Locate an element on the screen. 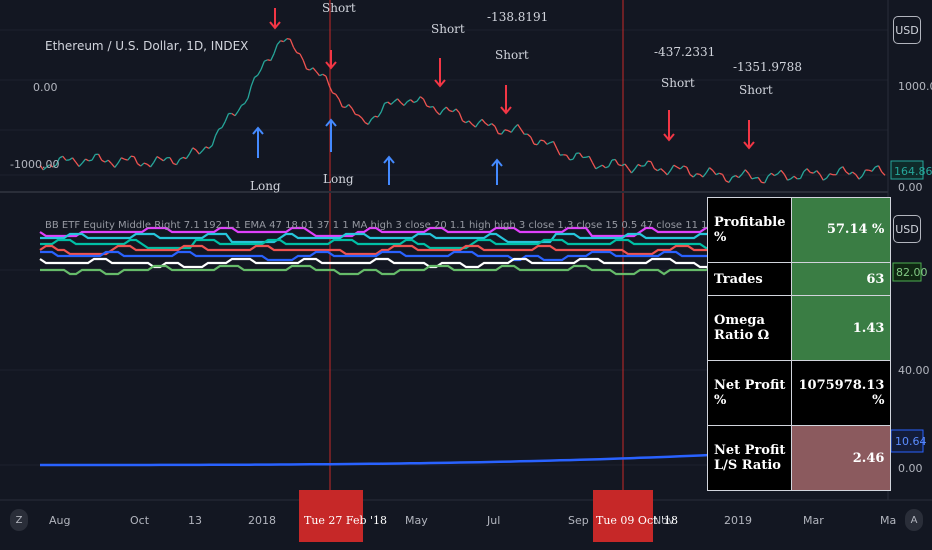 The width and height of the screenshot is (932, 550). x-tick-5: Jul is located at coordinates (493, 520).